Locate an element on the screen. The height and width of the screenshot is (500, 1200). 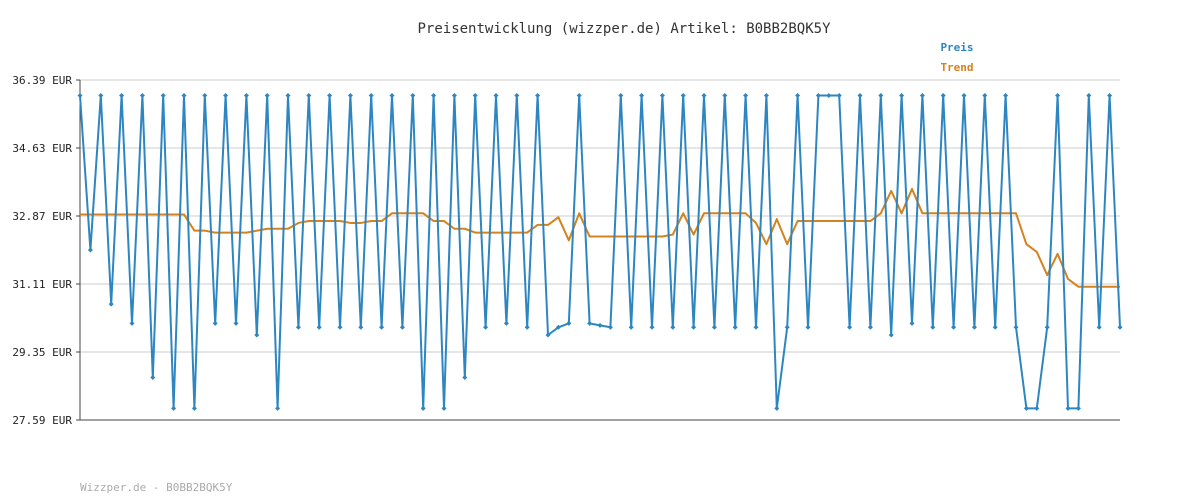
footer-text: Wizzper.de - B0BB2BQK5Y is located at coordinates (156, 487).